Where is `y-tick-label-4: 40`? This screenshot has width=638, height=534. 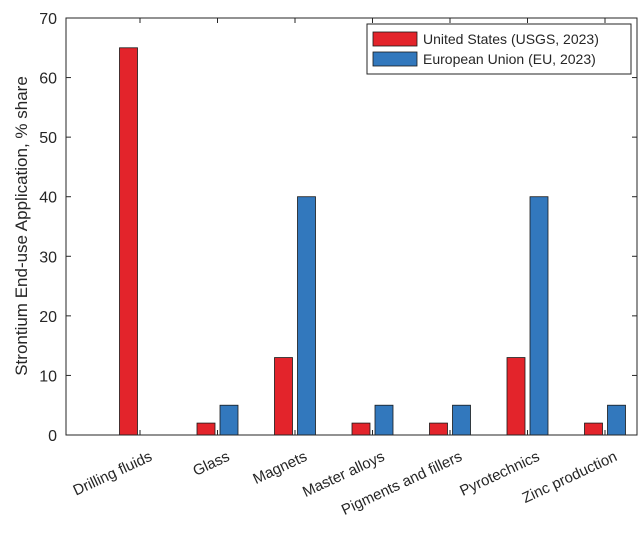
y-tick-label-4: 40 is located at coordinates (48, 198).